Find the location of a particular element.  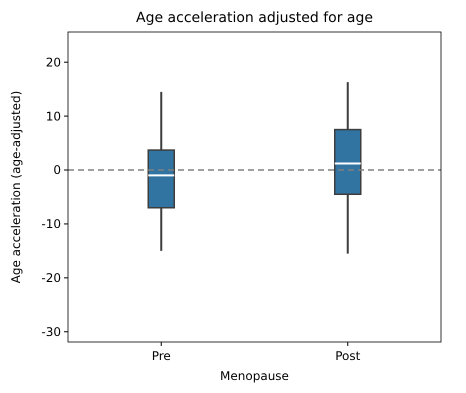

y-tick-label: 0 is located at coordinates (57, 170).